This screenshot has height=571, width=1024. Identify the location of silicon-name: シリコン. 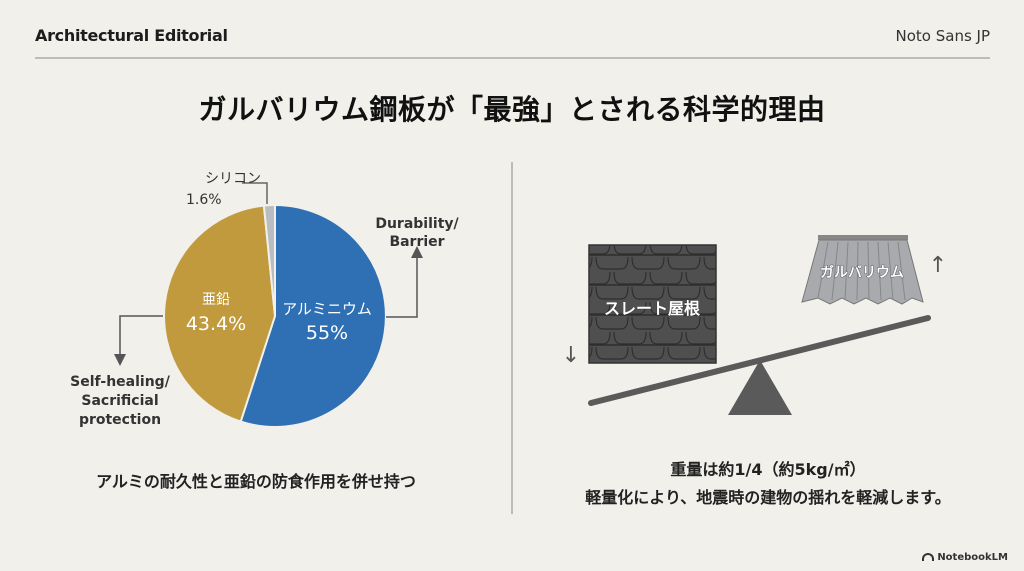
(233, 179).